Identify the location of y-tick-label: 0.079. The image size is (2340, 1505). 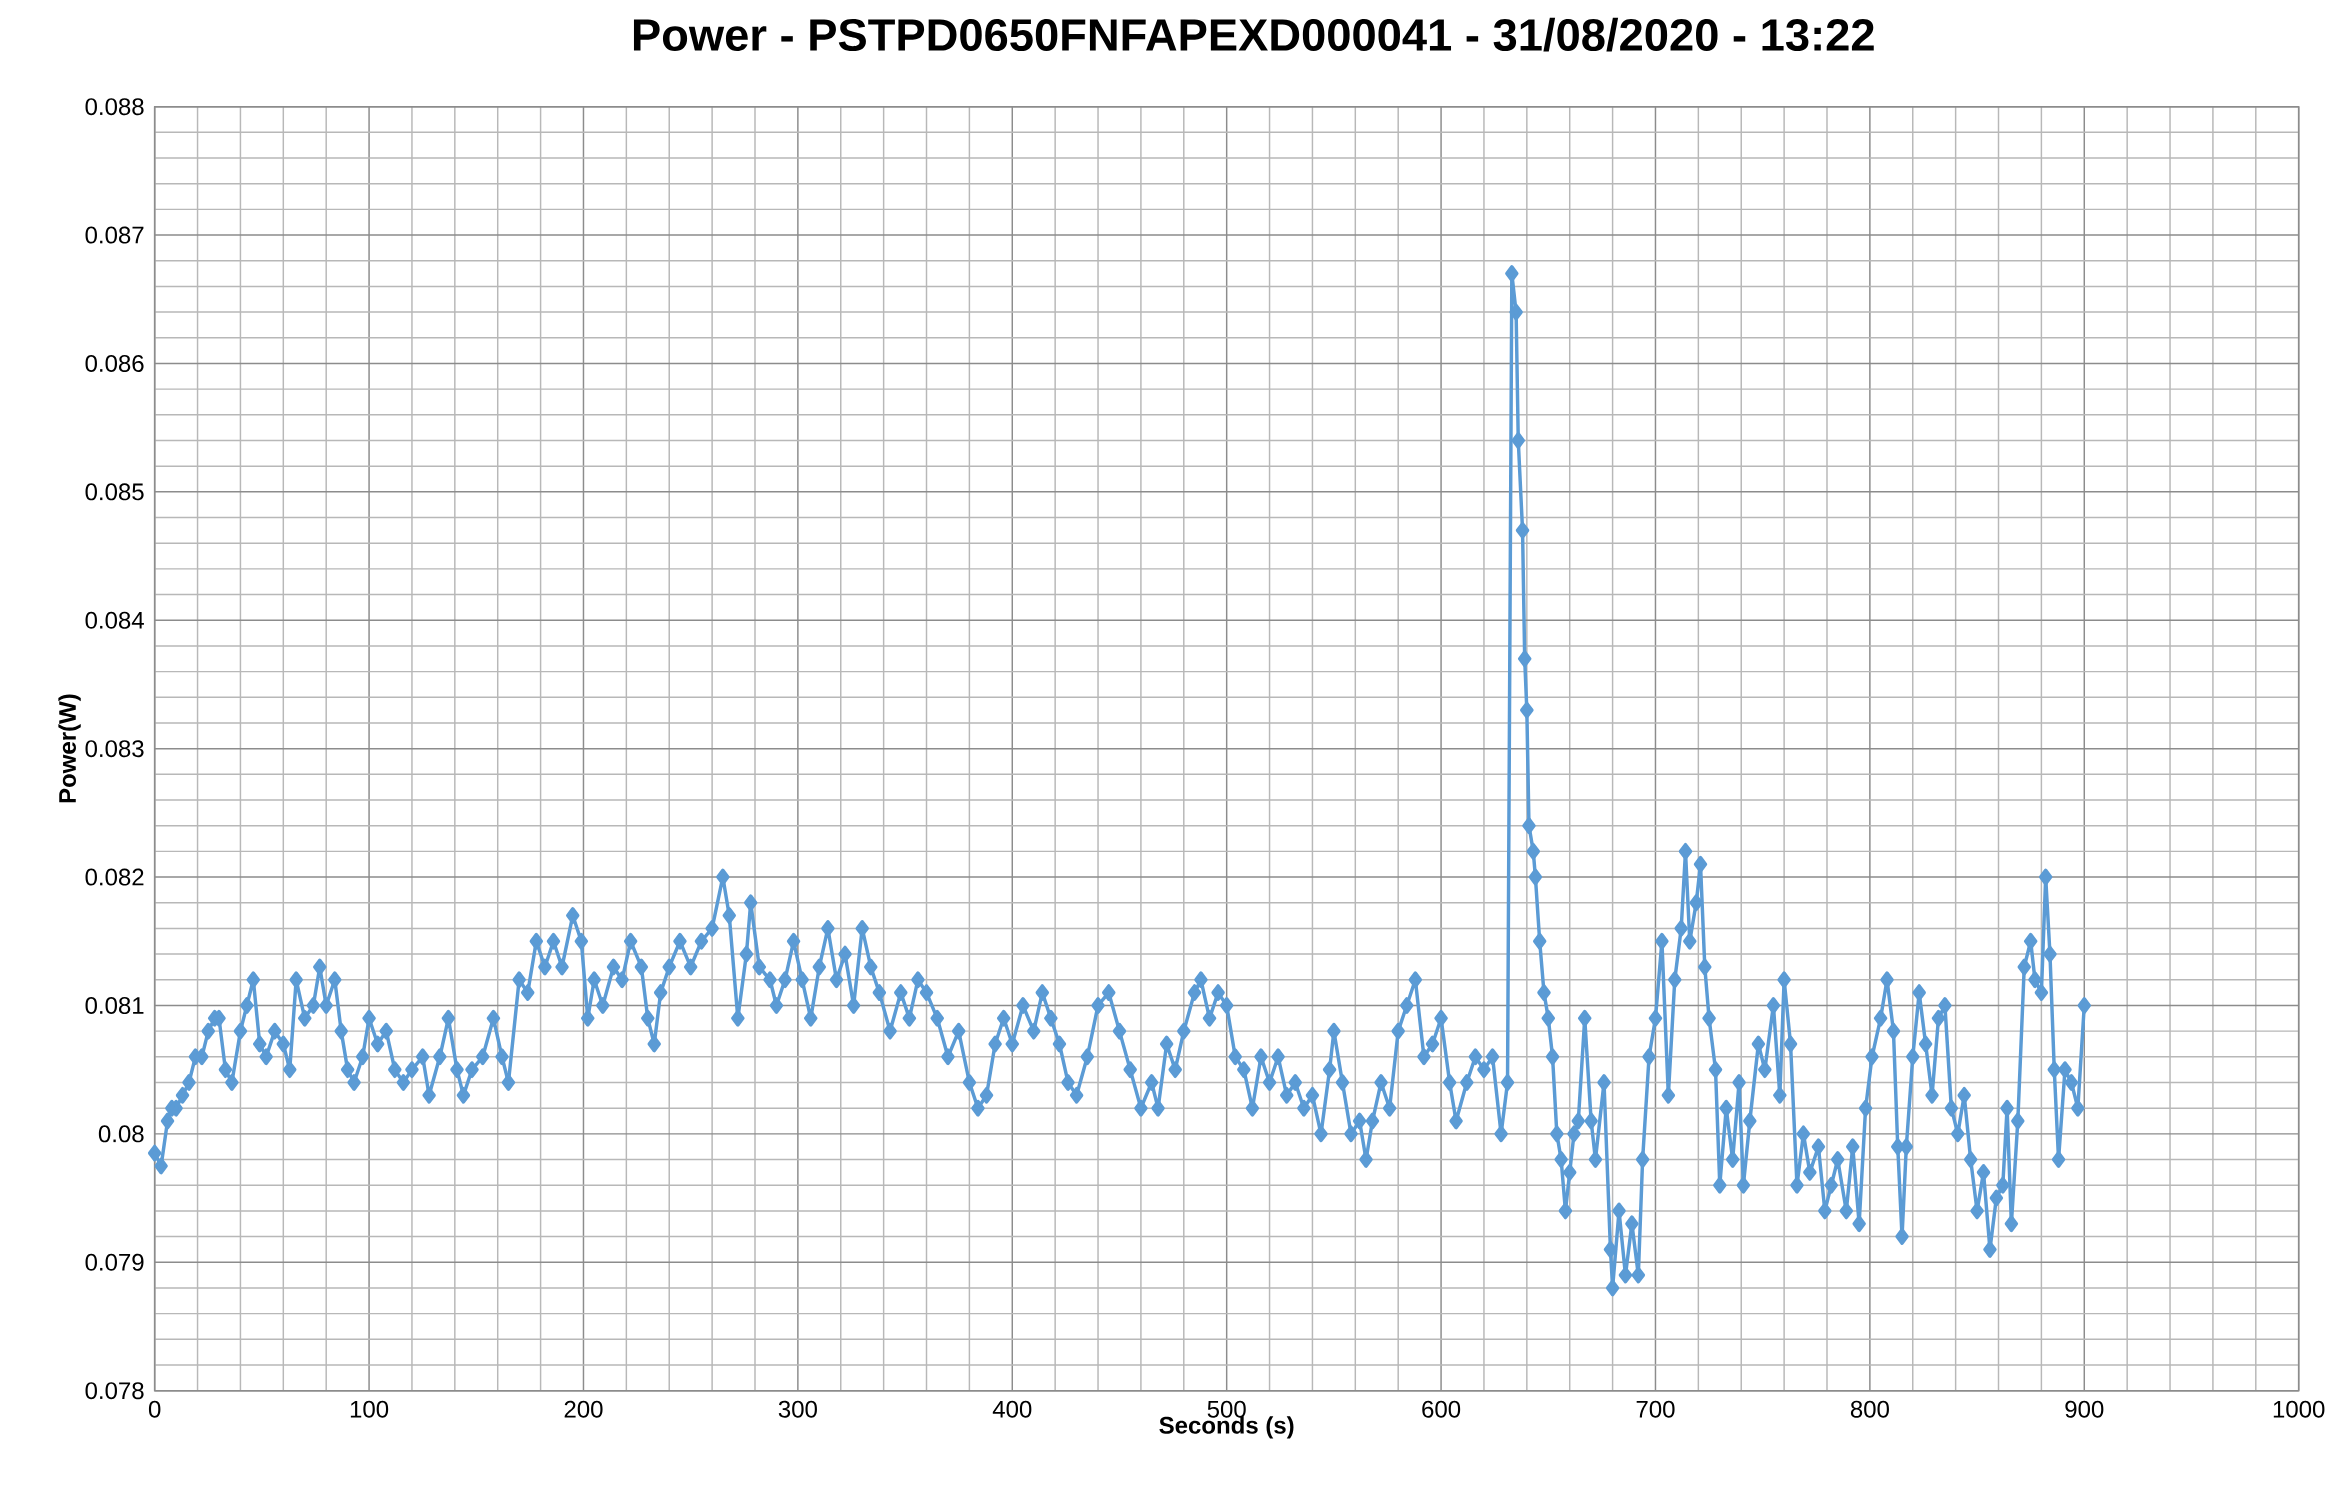
(114, 1262).